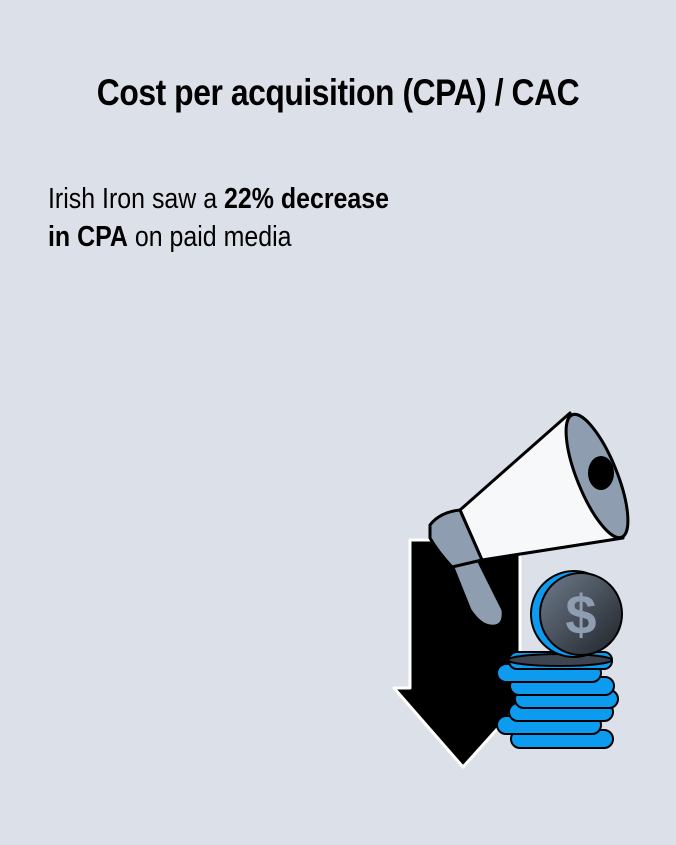 The height and width of the screenshot is (845, 676). Describe the element at coordinates (136, 199) in the screenshot. I see `statement-text: Irish Iron saw a` at that location.